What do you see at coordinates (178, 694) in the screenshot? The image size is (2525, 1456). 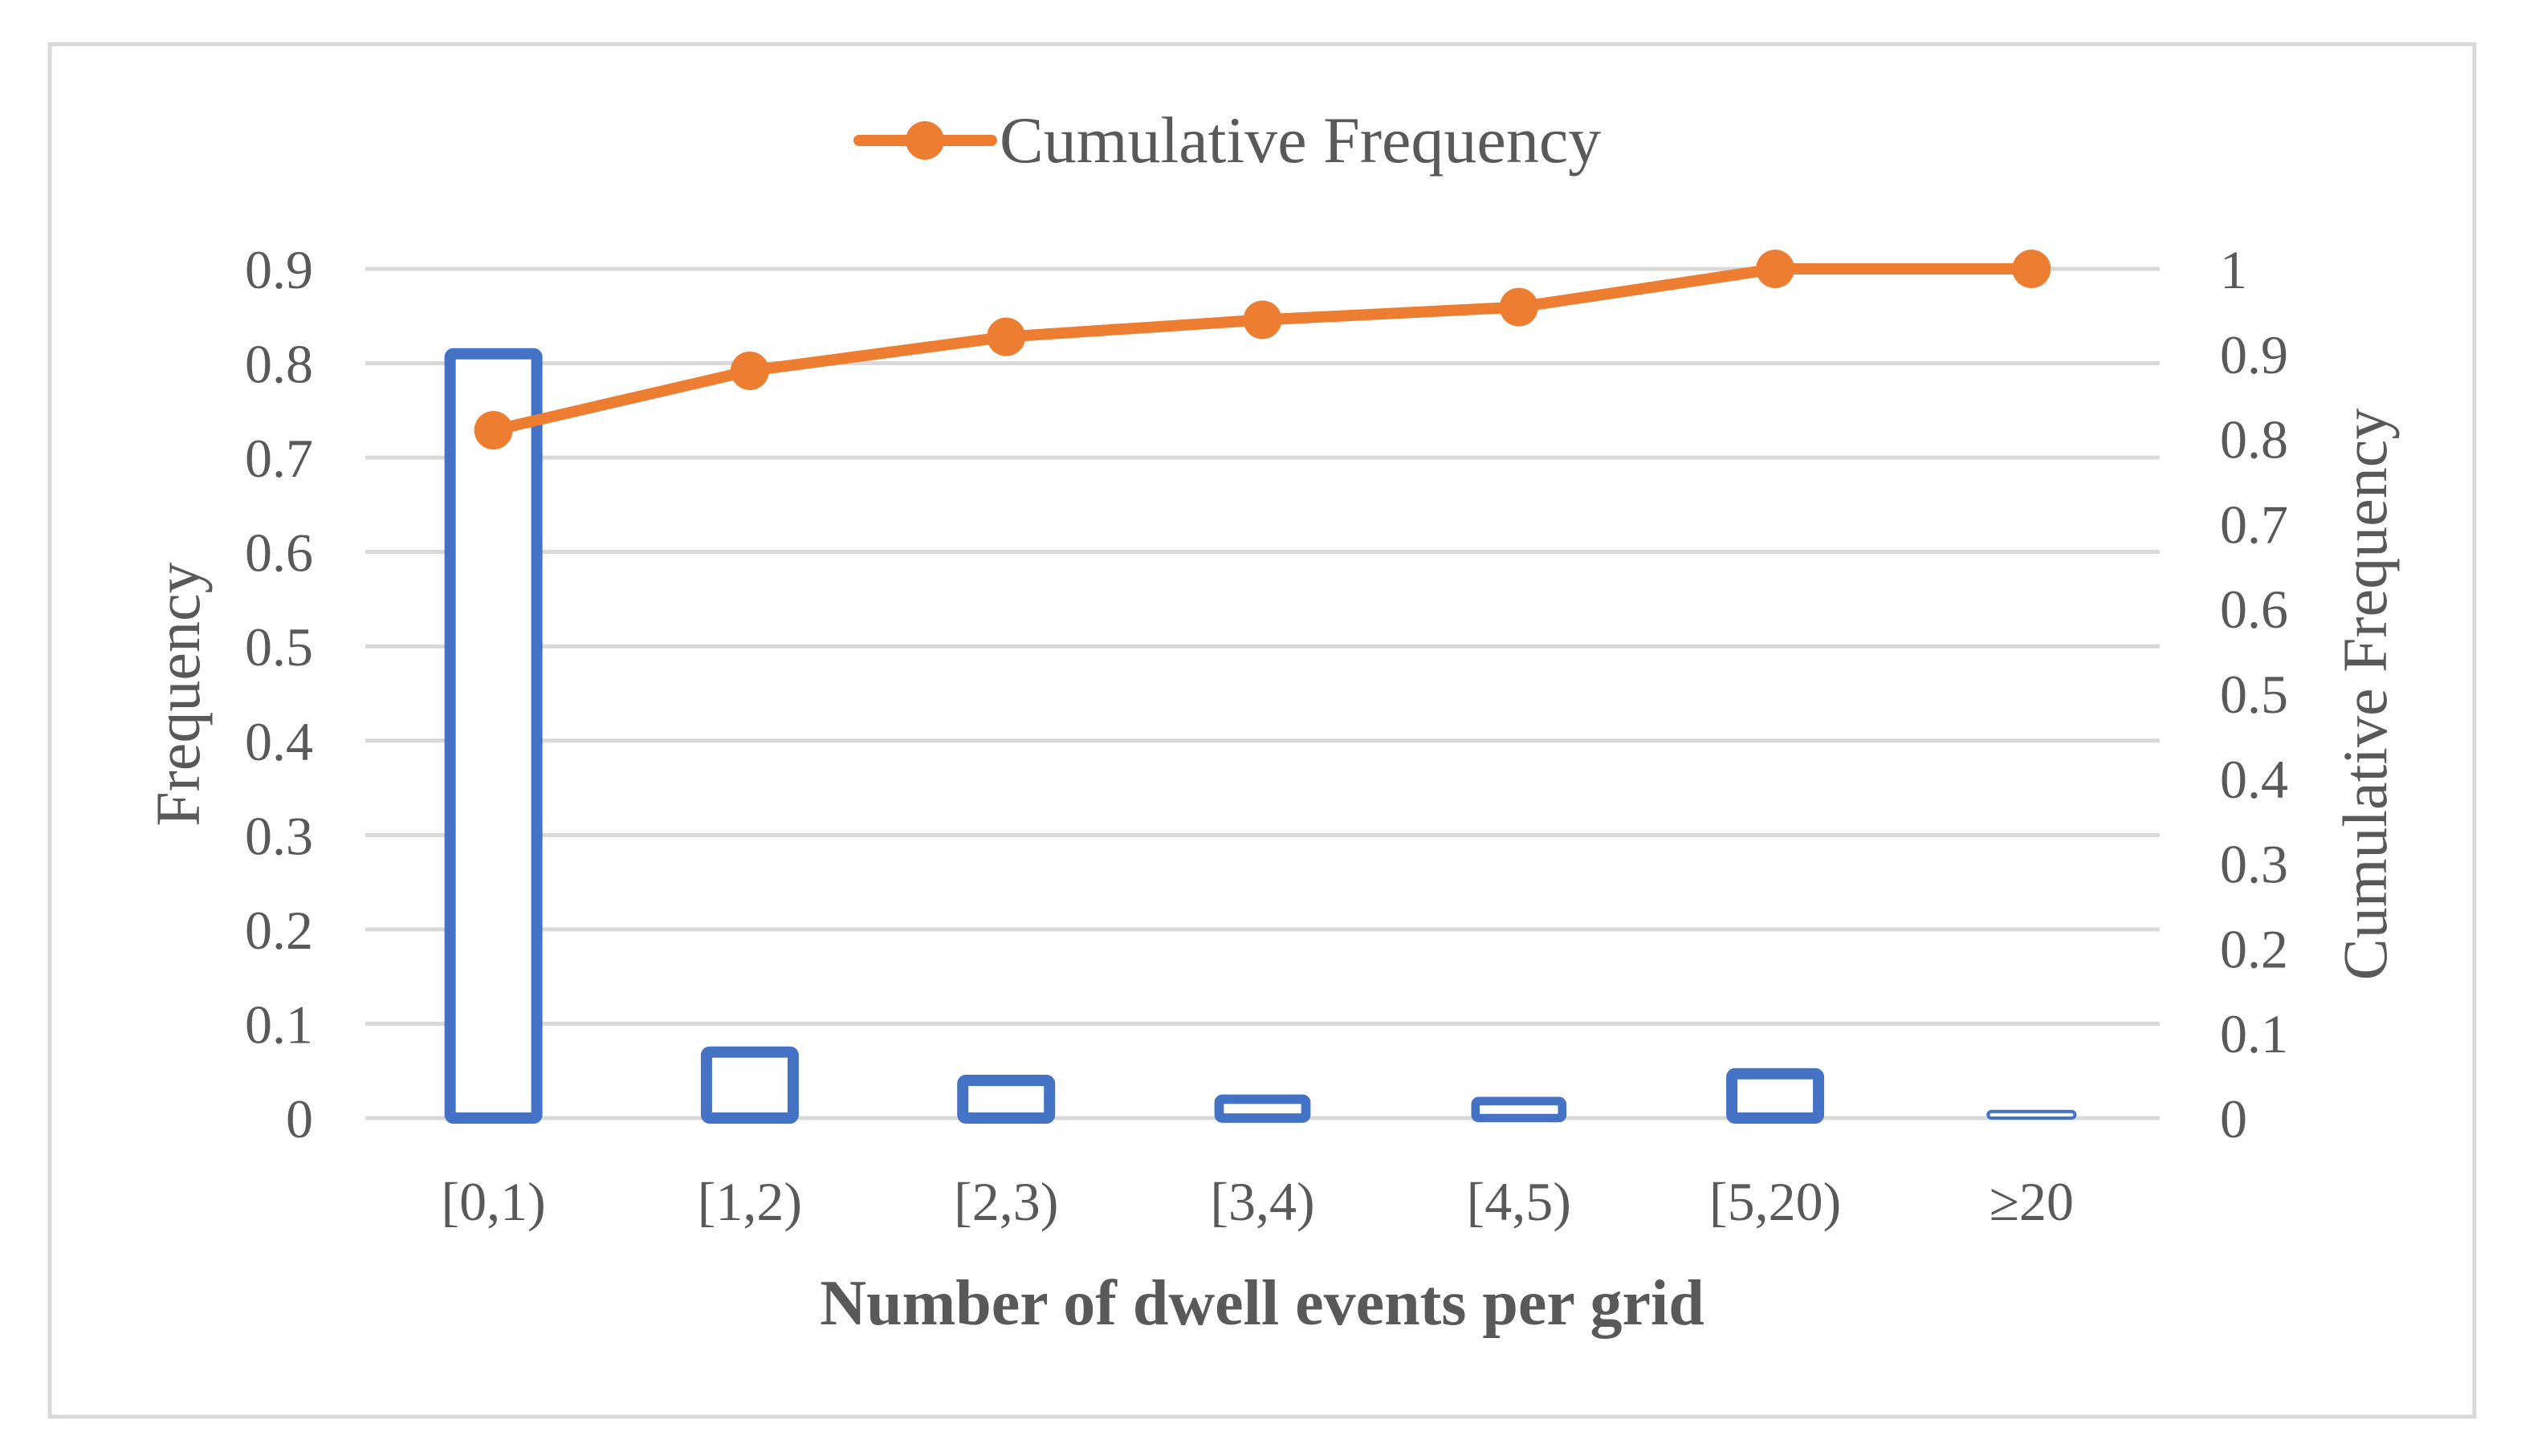 I see `y-axis-title: Frequency` at bounding box center [178, 694].